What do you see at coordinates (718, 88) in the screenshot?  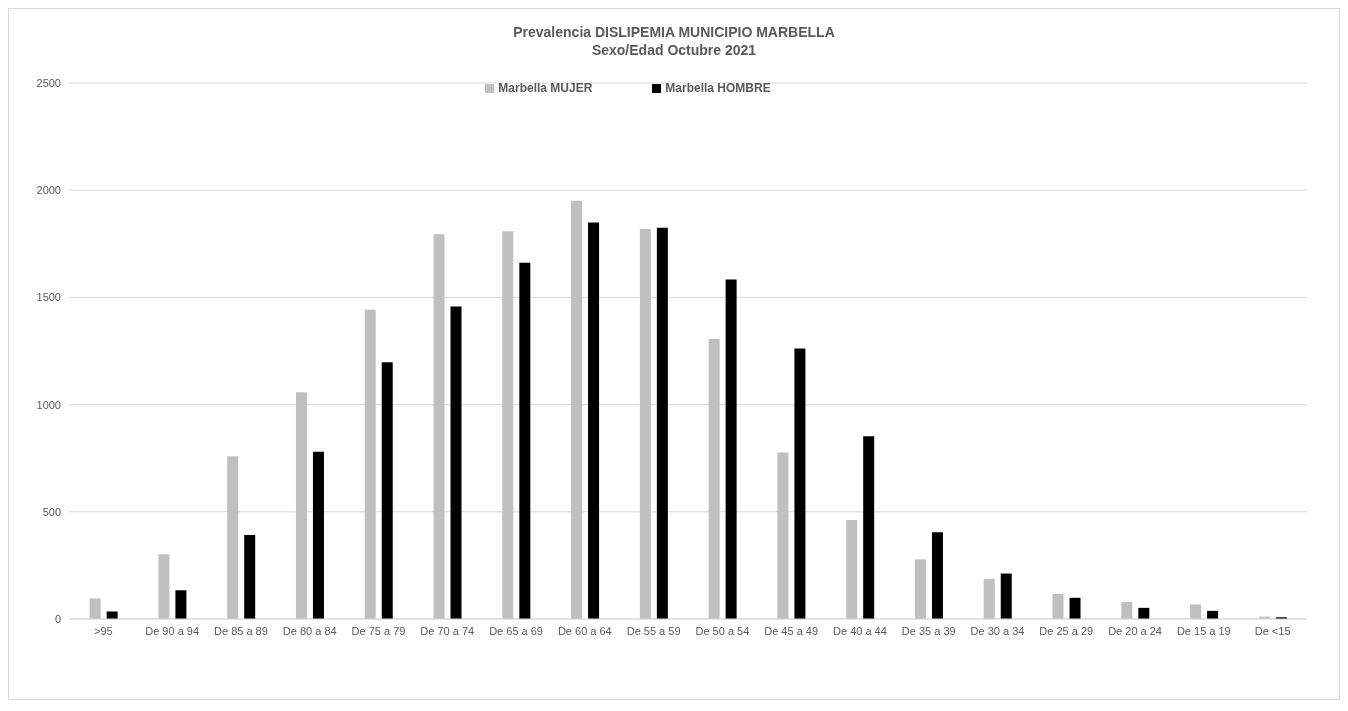 I see `legend-label: Marbella HOMBRE` at bounding box center [718, 88].